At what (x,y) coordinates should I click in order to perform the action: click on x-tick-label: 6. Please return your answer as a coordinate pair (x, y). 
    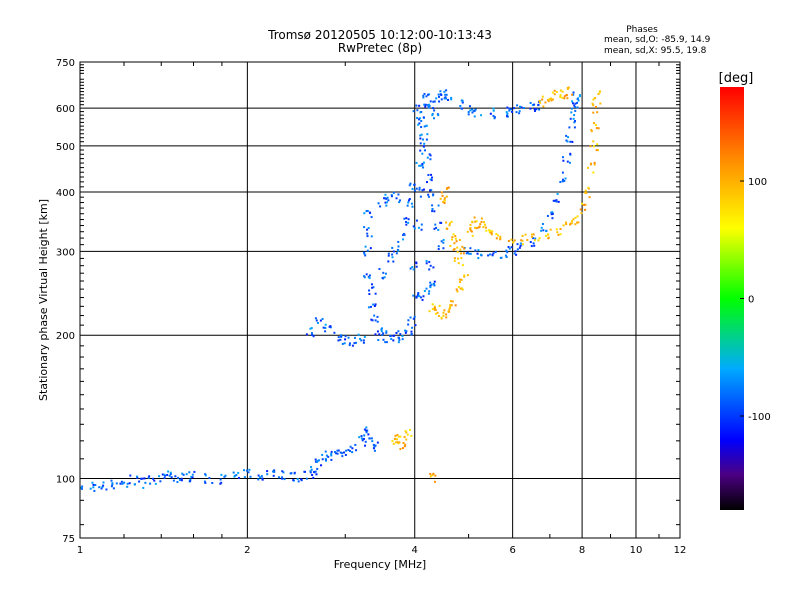
    Looking at the image, I should click on (512, 550).